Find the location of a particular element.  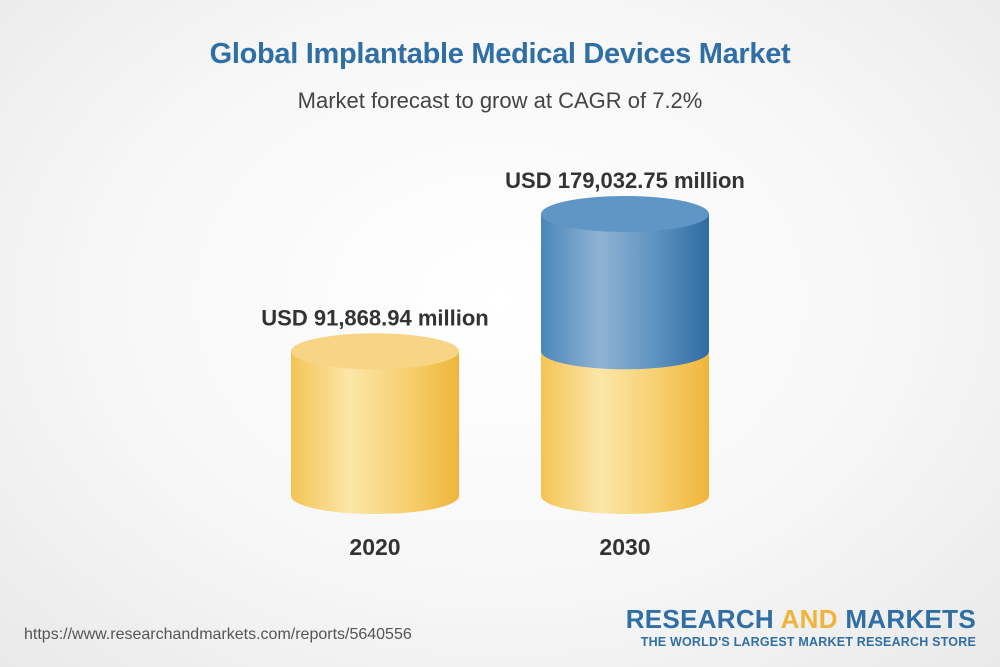

value-label-2030: USD 179,032.75 million is located at coordinates (625, 180).